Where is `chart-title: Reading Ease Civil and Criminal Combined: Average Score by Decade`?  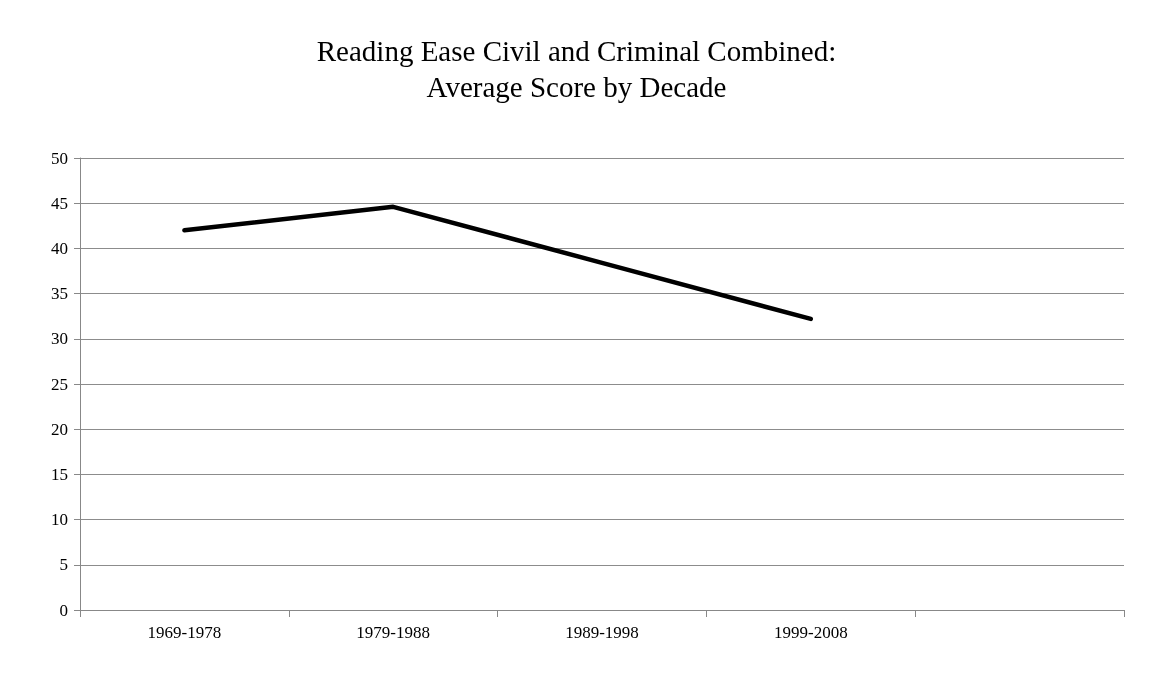
chart-title: Reading Ease Civil and Criminal Combined: Average Score by Decade is located at coordinates (576, 69).